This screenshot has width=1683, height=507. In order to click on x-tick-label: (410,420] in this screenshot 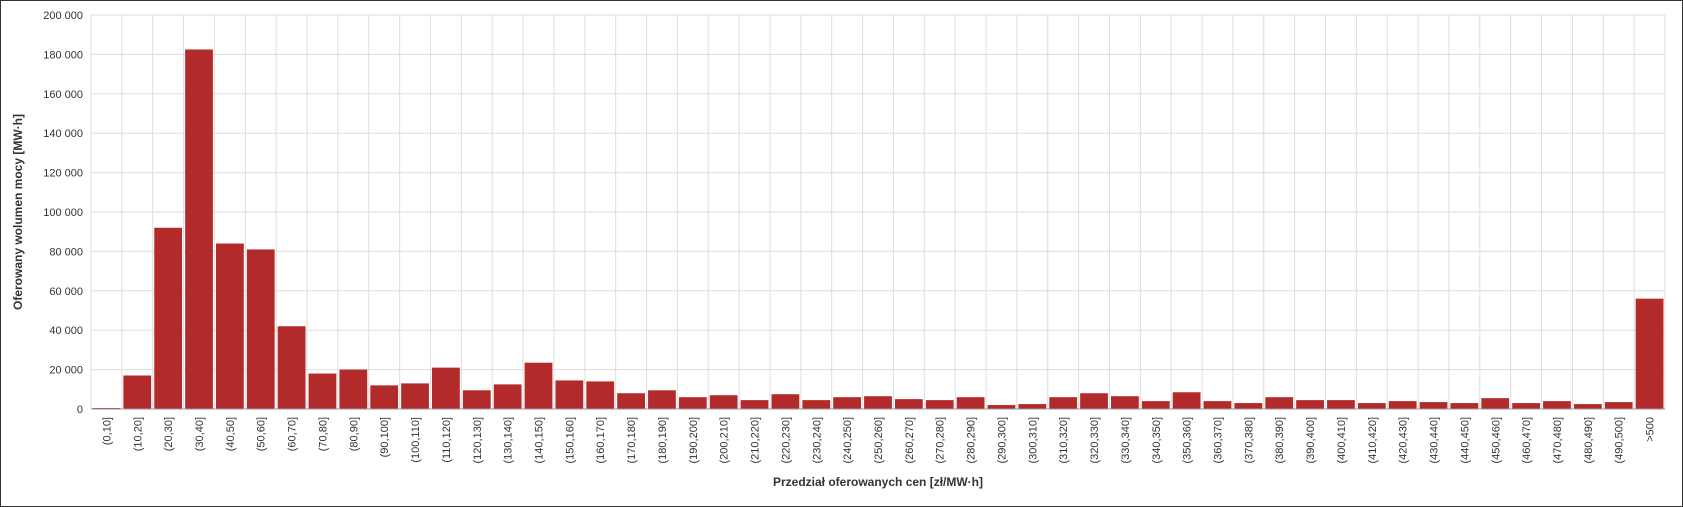, I will do `click(1373, 440)`.